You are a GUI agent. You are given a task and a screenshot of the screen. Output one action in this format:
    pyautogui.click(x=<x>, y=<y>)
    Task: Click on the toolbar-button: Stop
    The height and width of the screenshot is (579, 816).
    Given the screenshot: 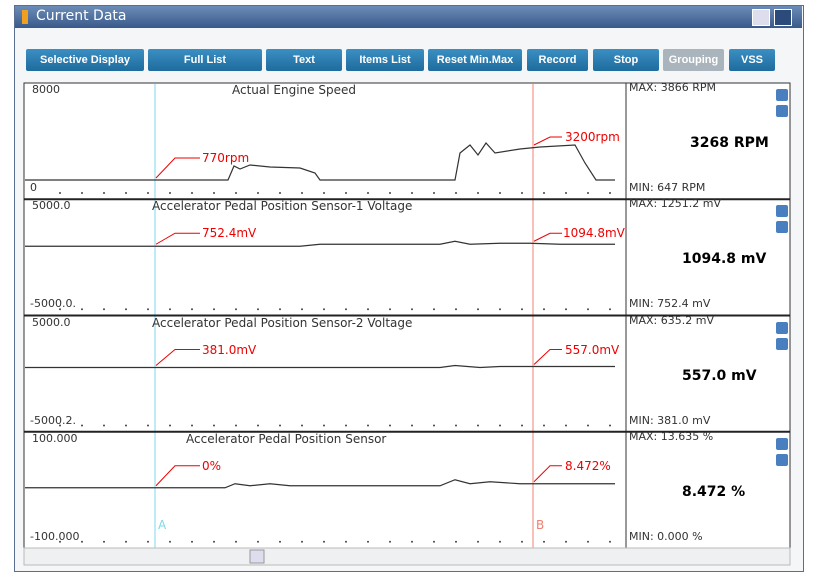 What is the action you would take?
    pyautogui.click(x=626, y=60)
    